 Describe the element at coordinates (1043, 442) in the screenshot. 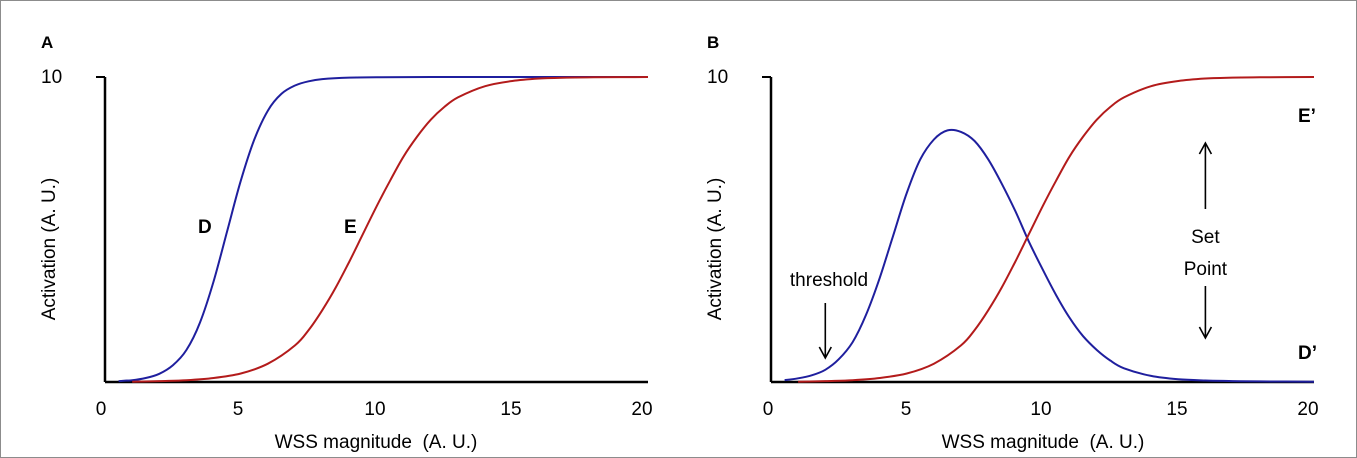

I see `panel-b-x-axis-title: WSS magnitude (A. U.)` at that location.